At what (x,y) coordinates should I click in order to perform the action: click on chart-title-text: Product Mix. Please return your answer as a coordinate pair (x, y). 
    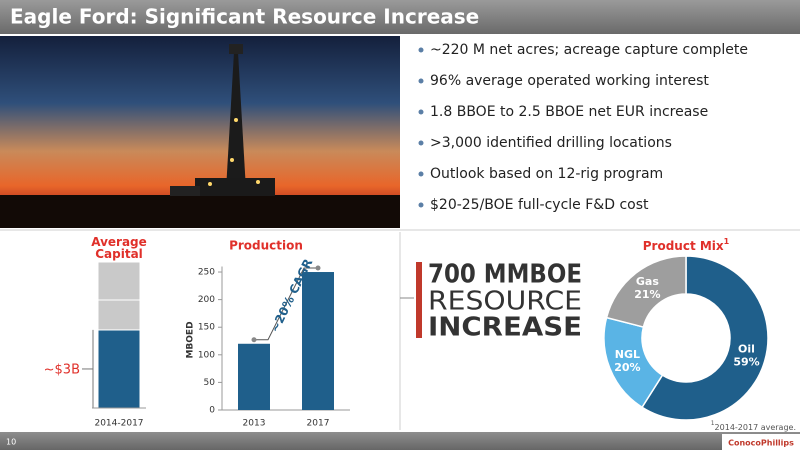
    Looking at the image, I should click on (683, 246).